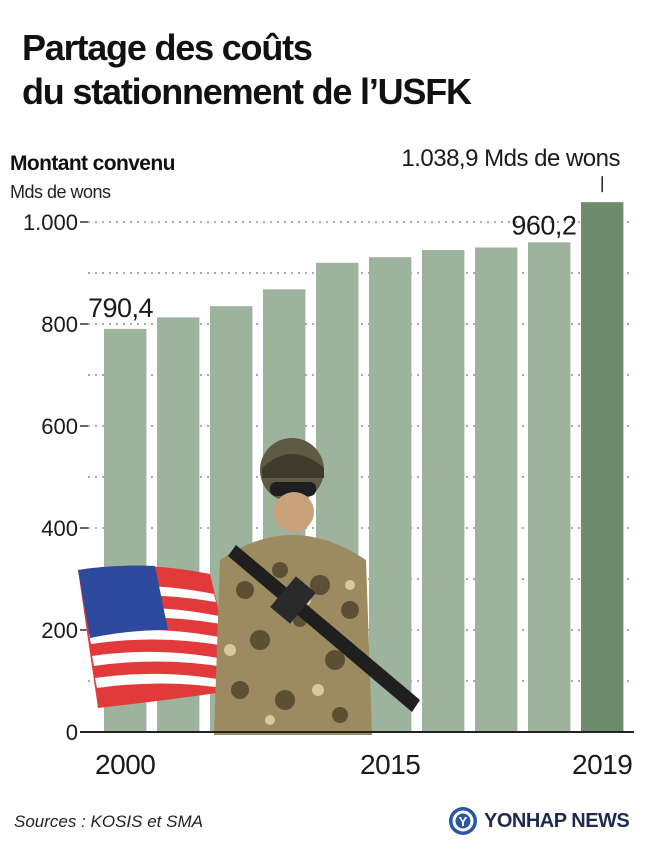  I want to click on x-tick-label: 2015, so click(390, 764).